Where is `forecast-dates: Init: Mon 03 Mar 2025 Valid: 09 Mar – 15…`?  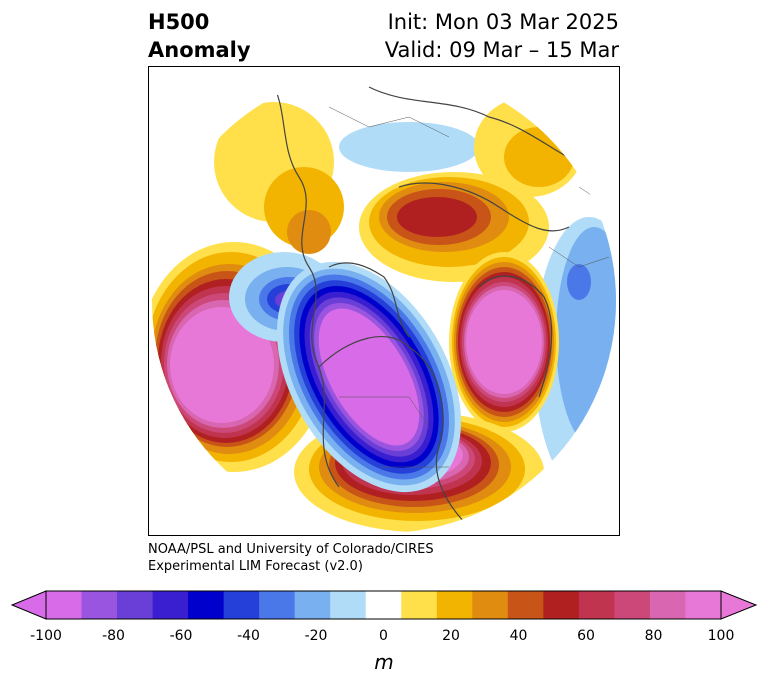
forecast-dates: Init: Mon 03 Mar 2025 Valid: 09 Mar – 15… is located at coordinates (502, 36).